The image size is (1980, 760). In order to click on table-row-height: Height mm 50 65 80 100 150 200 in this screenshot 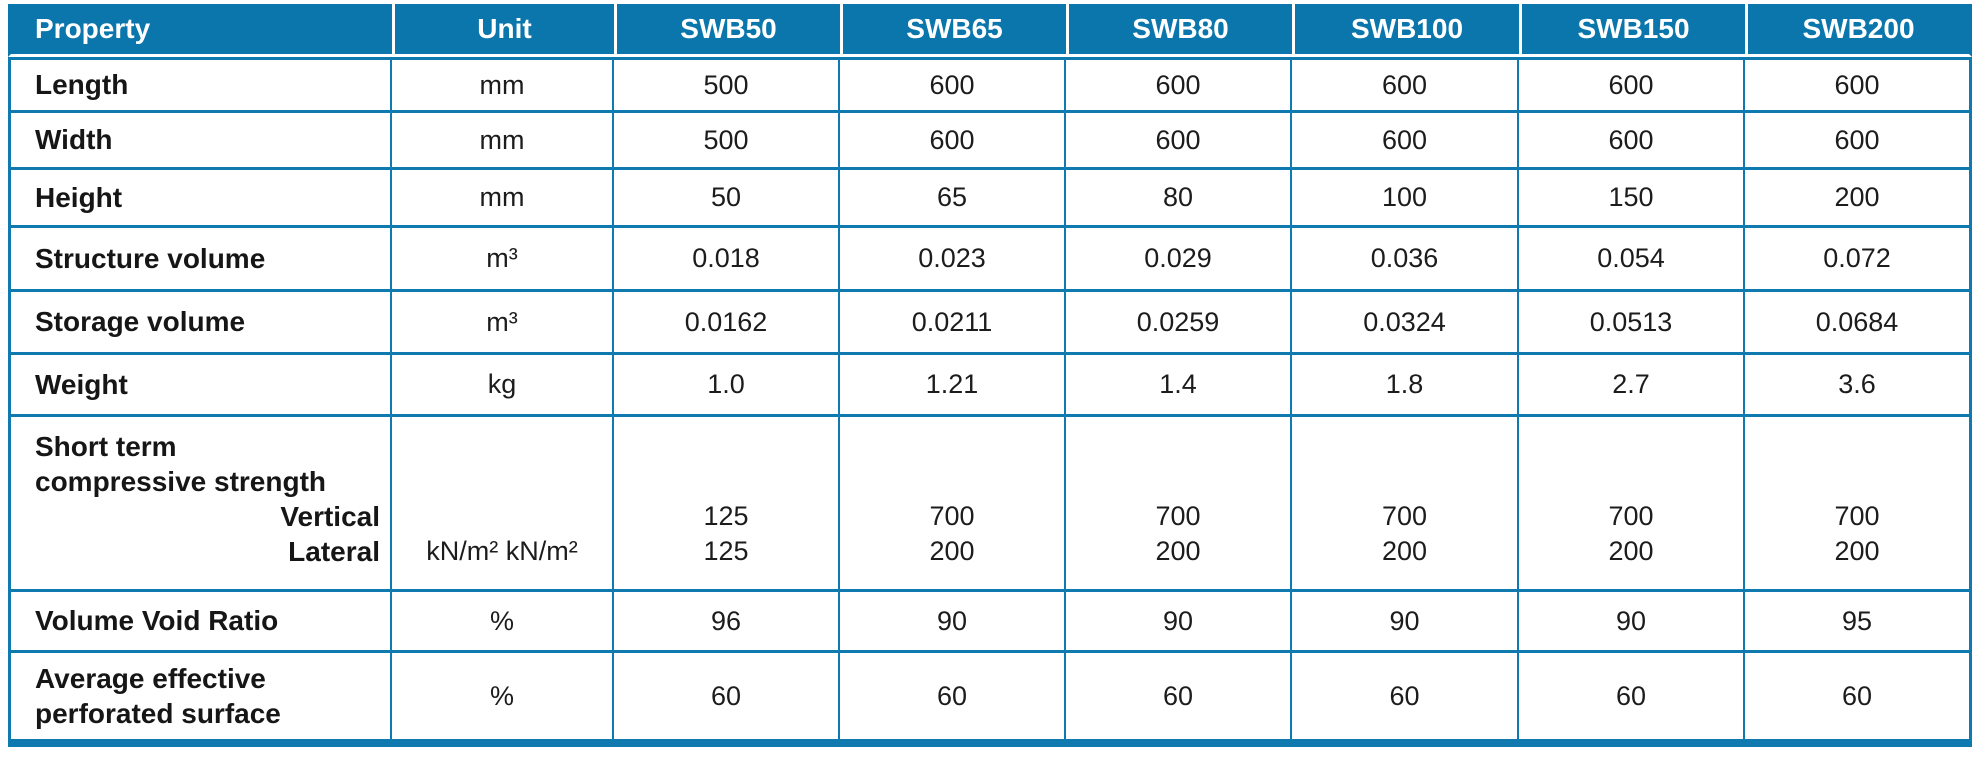, I will do `click(990, 199)`.